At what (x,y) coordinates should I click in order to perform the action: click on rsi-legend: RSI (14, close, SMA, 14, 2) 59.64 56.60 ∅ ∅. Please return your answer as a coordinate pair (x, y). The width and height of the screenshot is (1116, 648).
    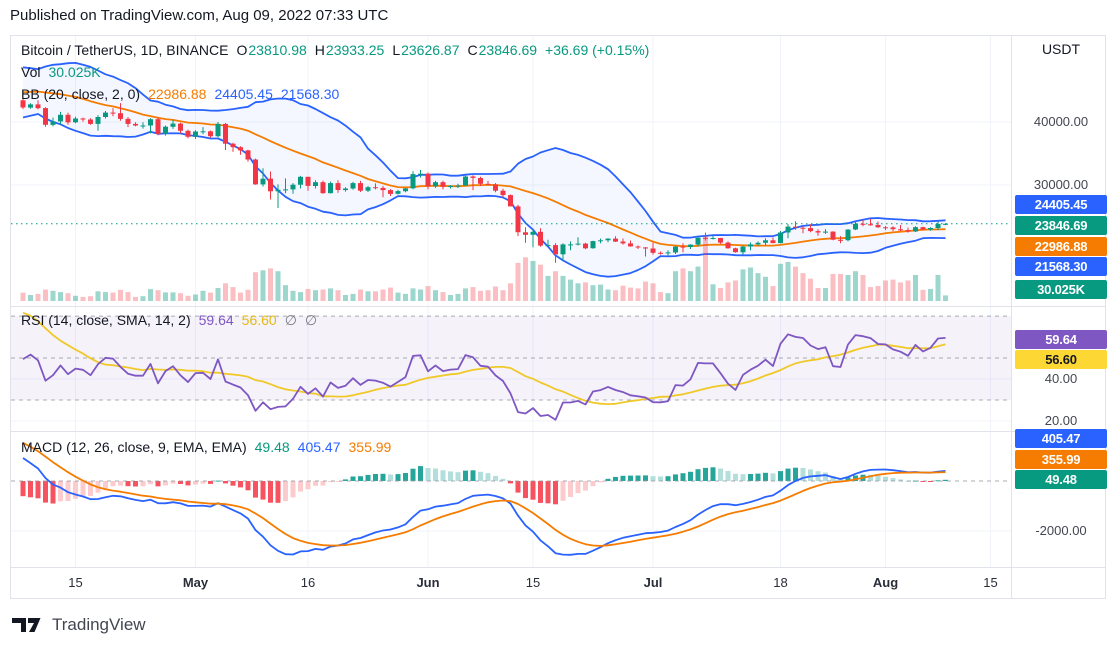
    Looking at the image, I should click on (173, 320).